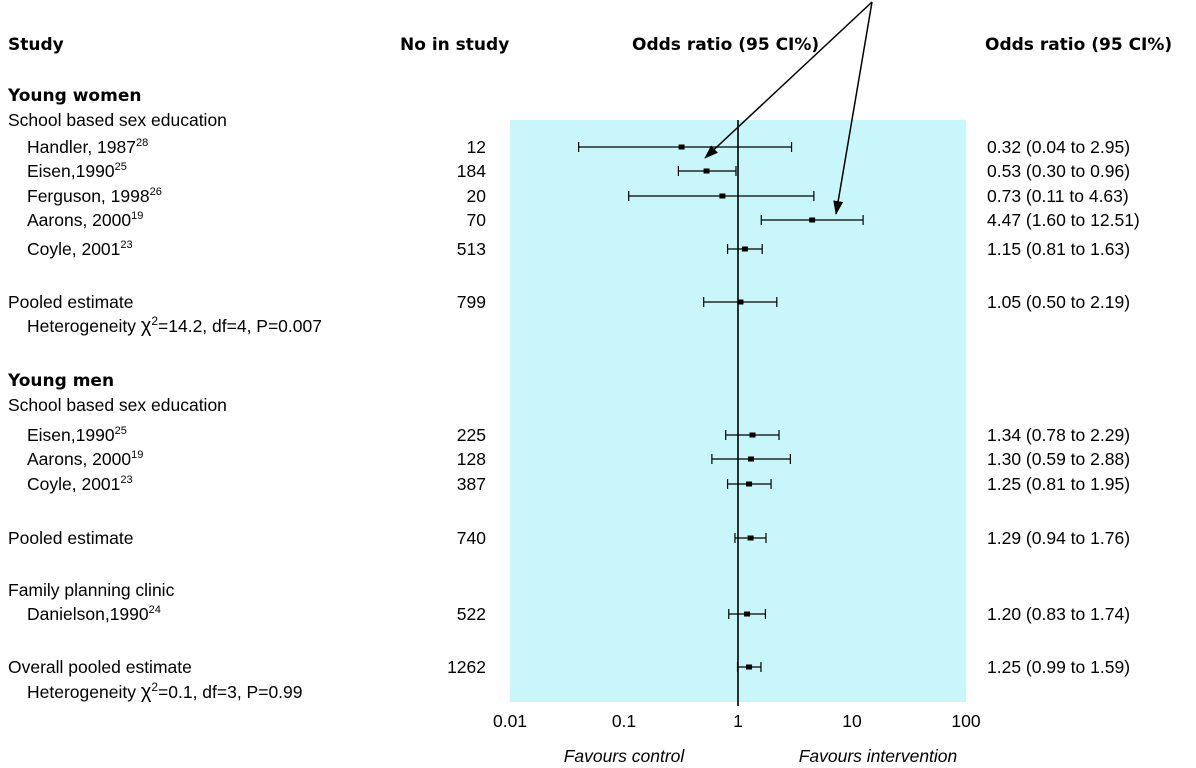  Describe the element at coordinates (94, 196) in the screenshot. I see `study-label: Ferguson, 199826` at that location.